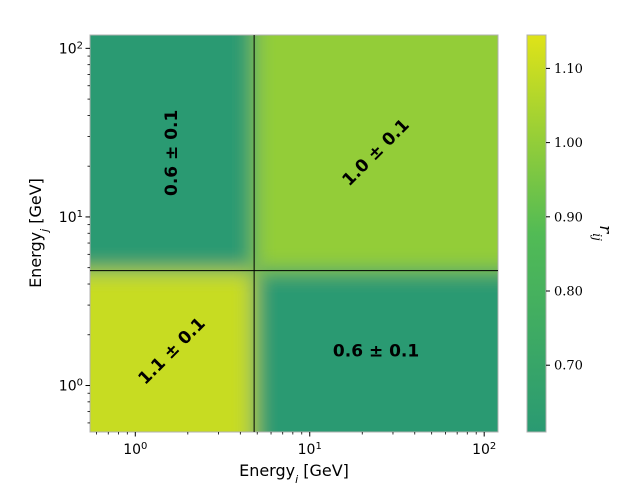 Image resolution: width=628 pixels, height=494 pixels. Describe the element at coordinates (144, 446) in the screenshot. I see `x-tick-exponent: 0` at that location.